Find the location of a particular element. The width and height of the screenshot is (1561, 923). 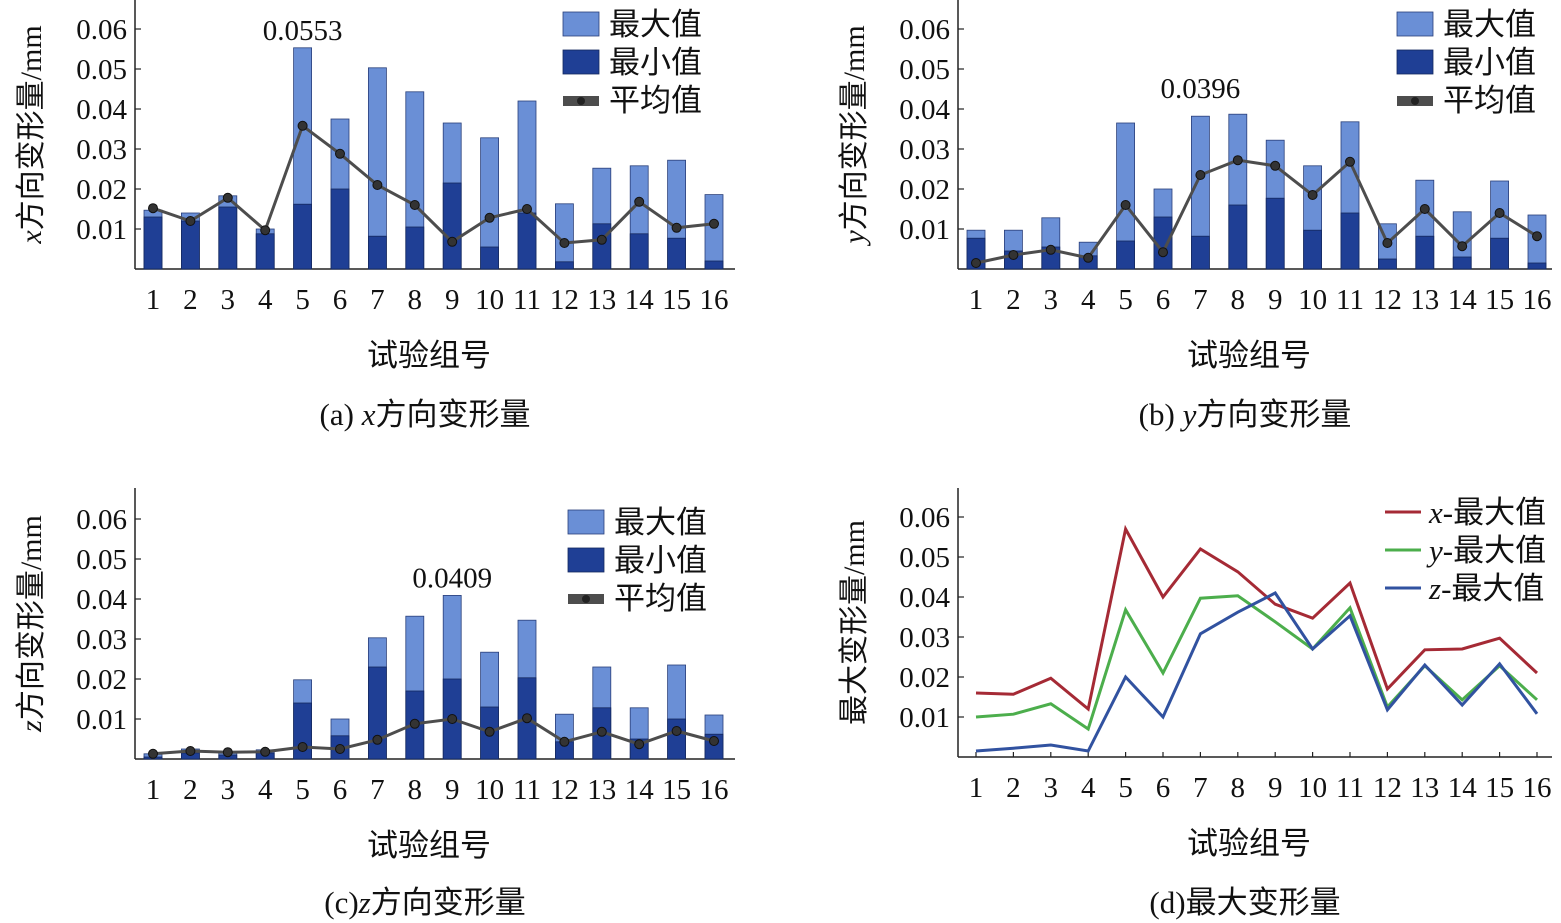

caption-var: x is located at coordinates (368, 414).